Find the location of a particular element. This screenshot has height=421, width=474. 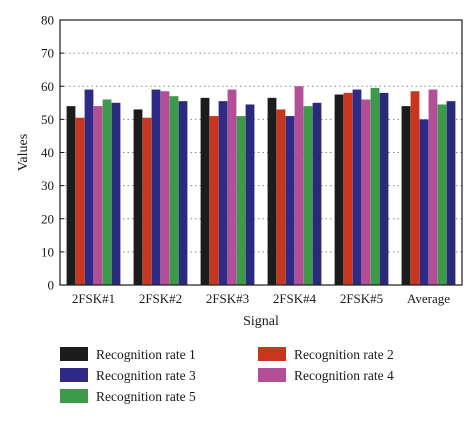

legend-label: Recognition rate 1 is located at coordinates (146, 354).